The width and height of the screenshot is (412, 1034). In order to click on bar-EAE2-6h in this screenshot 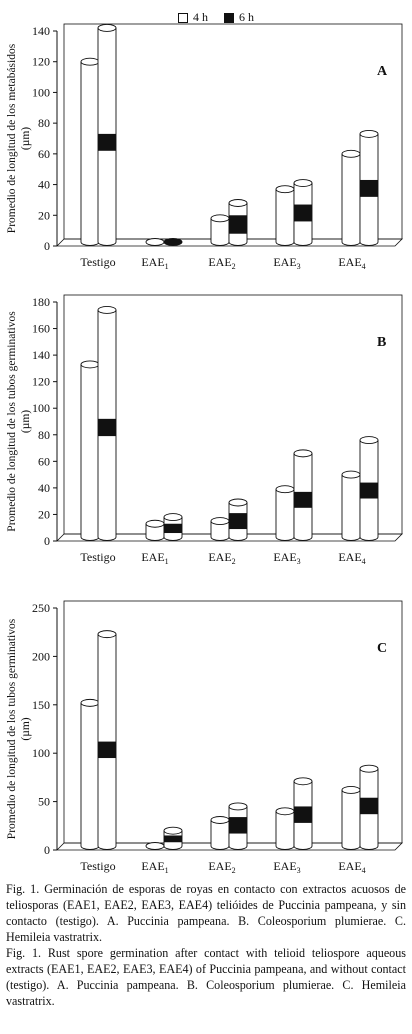, I will do `click(238, 826)`.